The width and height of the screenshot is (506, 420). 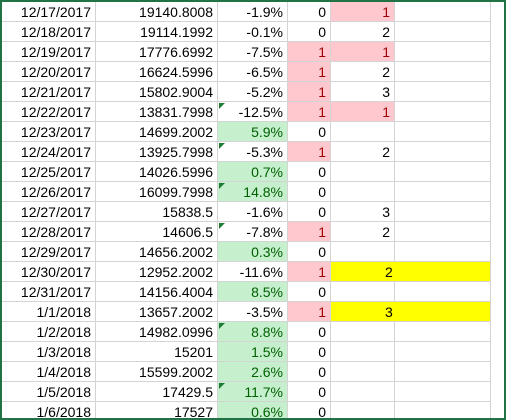 What do you see at coordinates (49, 112) in the screenshot?
I see `cell: 12/22/2017` at bounding box center [49, 112].